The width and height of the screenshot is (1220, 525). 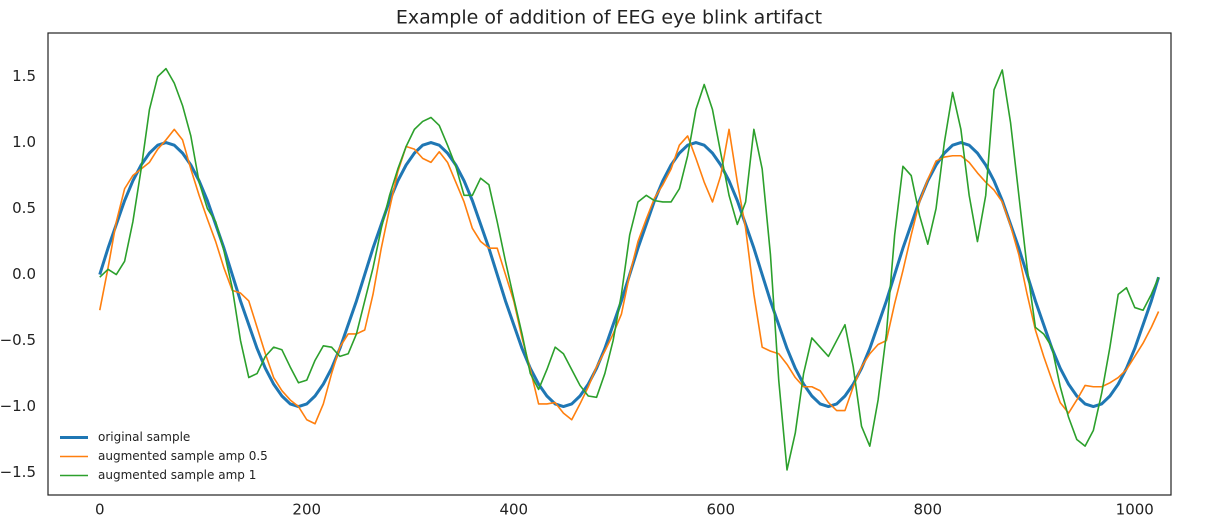 I want to click on y-tick-label: 0.0, so click(x=24, y=274).